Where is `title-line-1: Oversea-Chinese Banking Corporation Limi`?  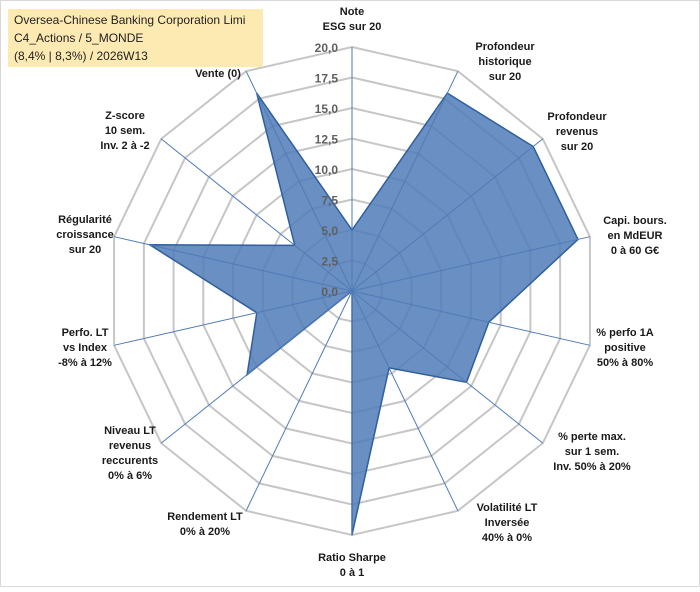 title-line-1: Oversea-Chinese Banking Corporation Limi is located at coordinates (129, 20).